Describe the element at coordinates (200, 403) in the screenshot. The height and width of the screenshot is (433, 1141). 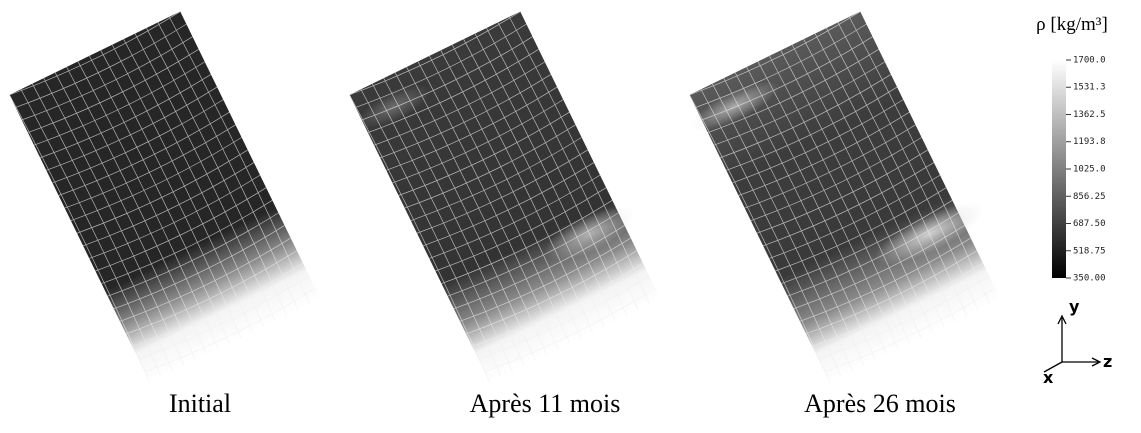
I see `caption: Initial` at that location.